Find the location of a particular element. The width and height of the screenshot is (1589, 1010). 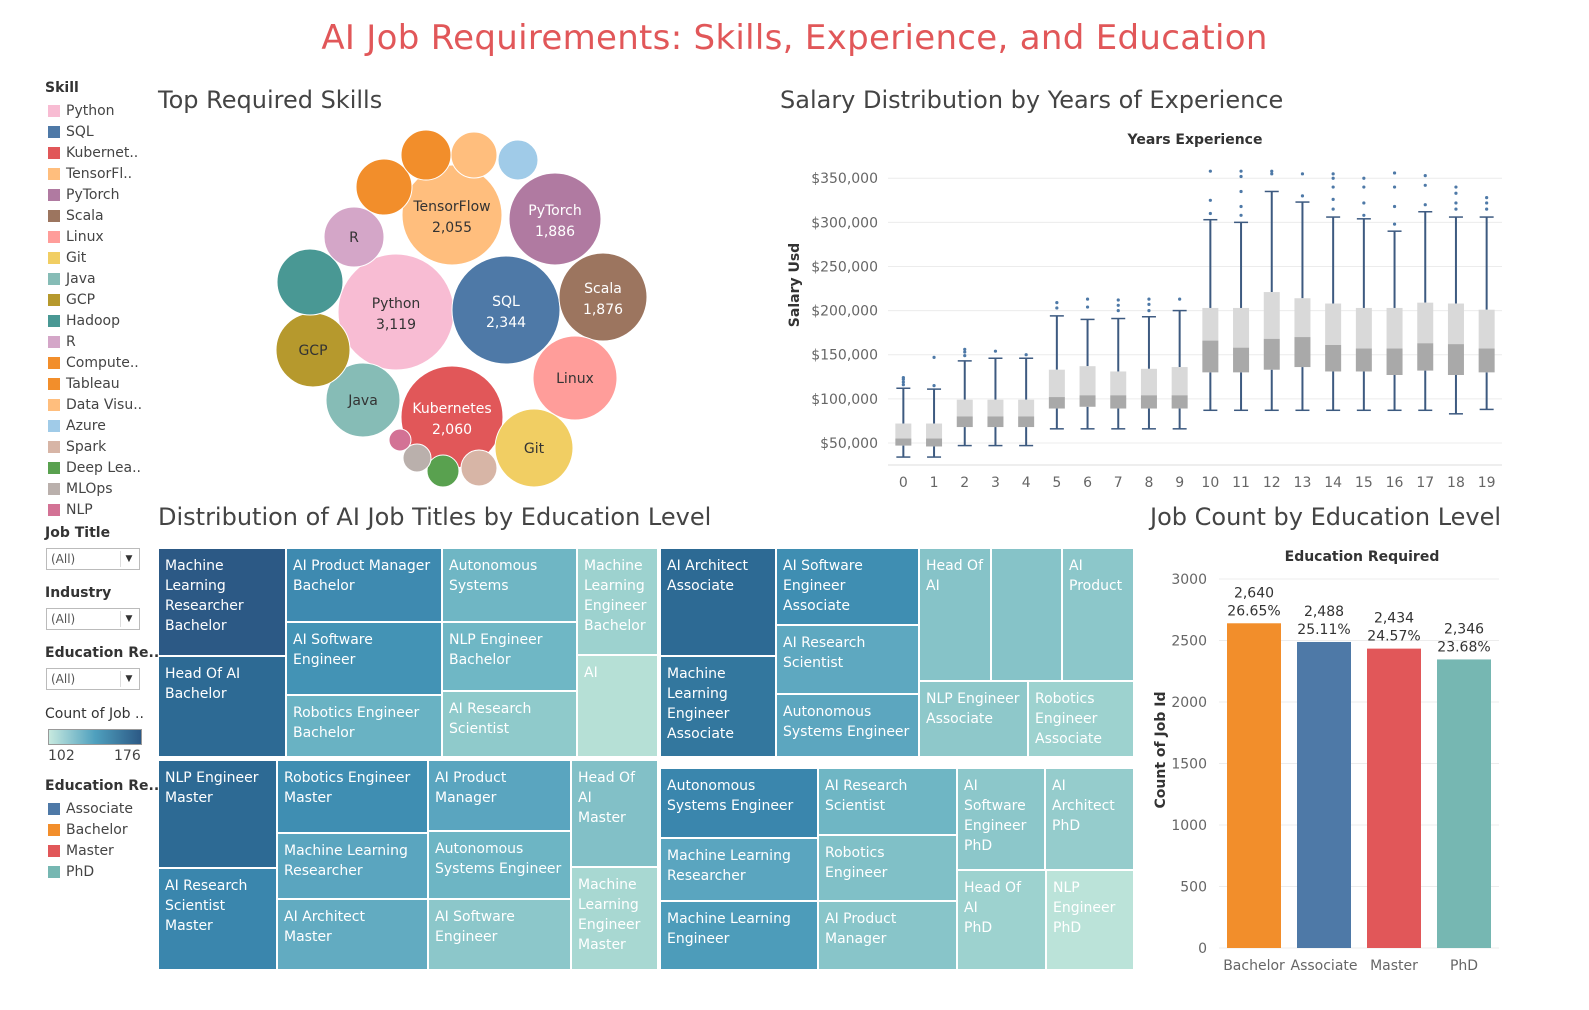

bubble-azure is located at coordinates (518, 160).